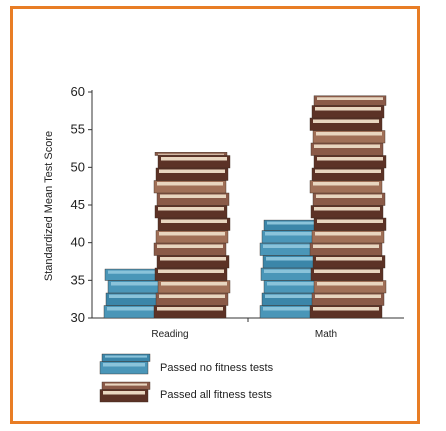 Image resolution: width=446 pixels, height=431 pixels. What do you see at coordinates (78, 129) in the screenshot?
I see `y-tick-label: 55` at bounding box center [78, 129].